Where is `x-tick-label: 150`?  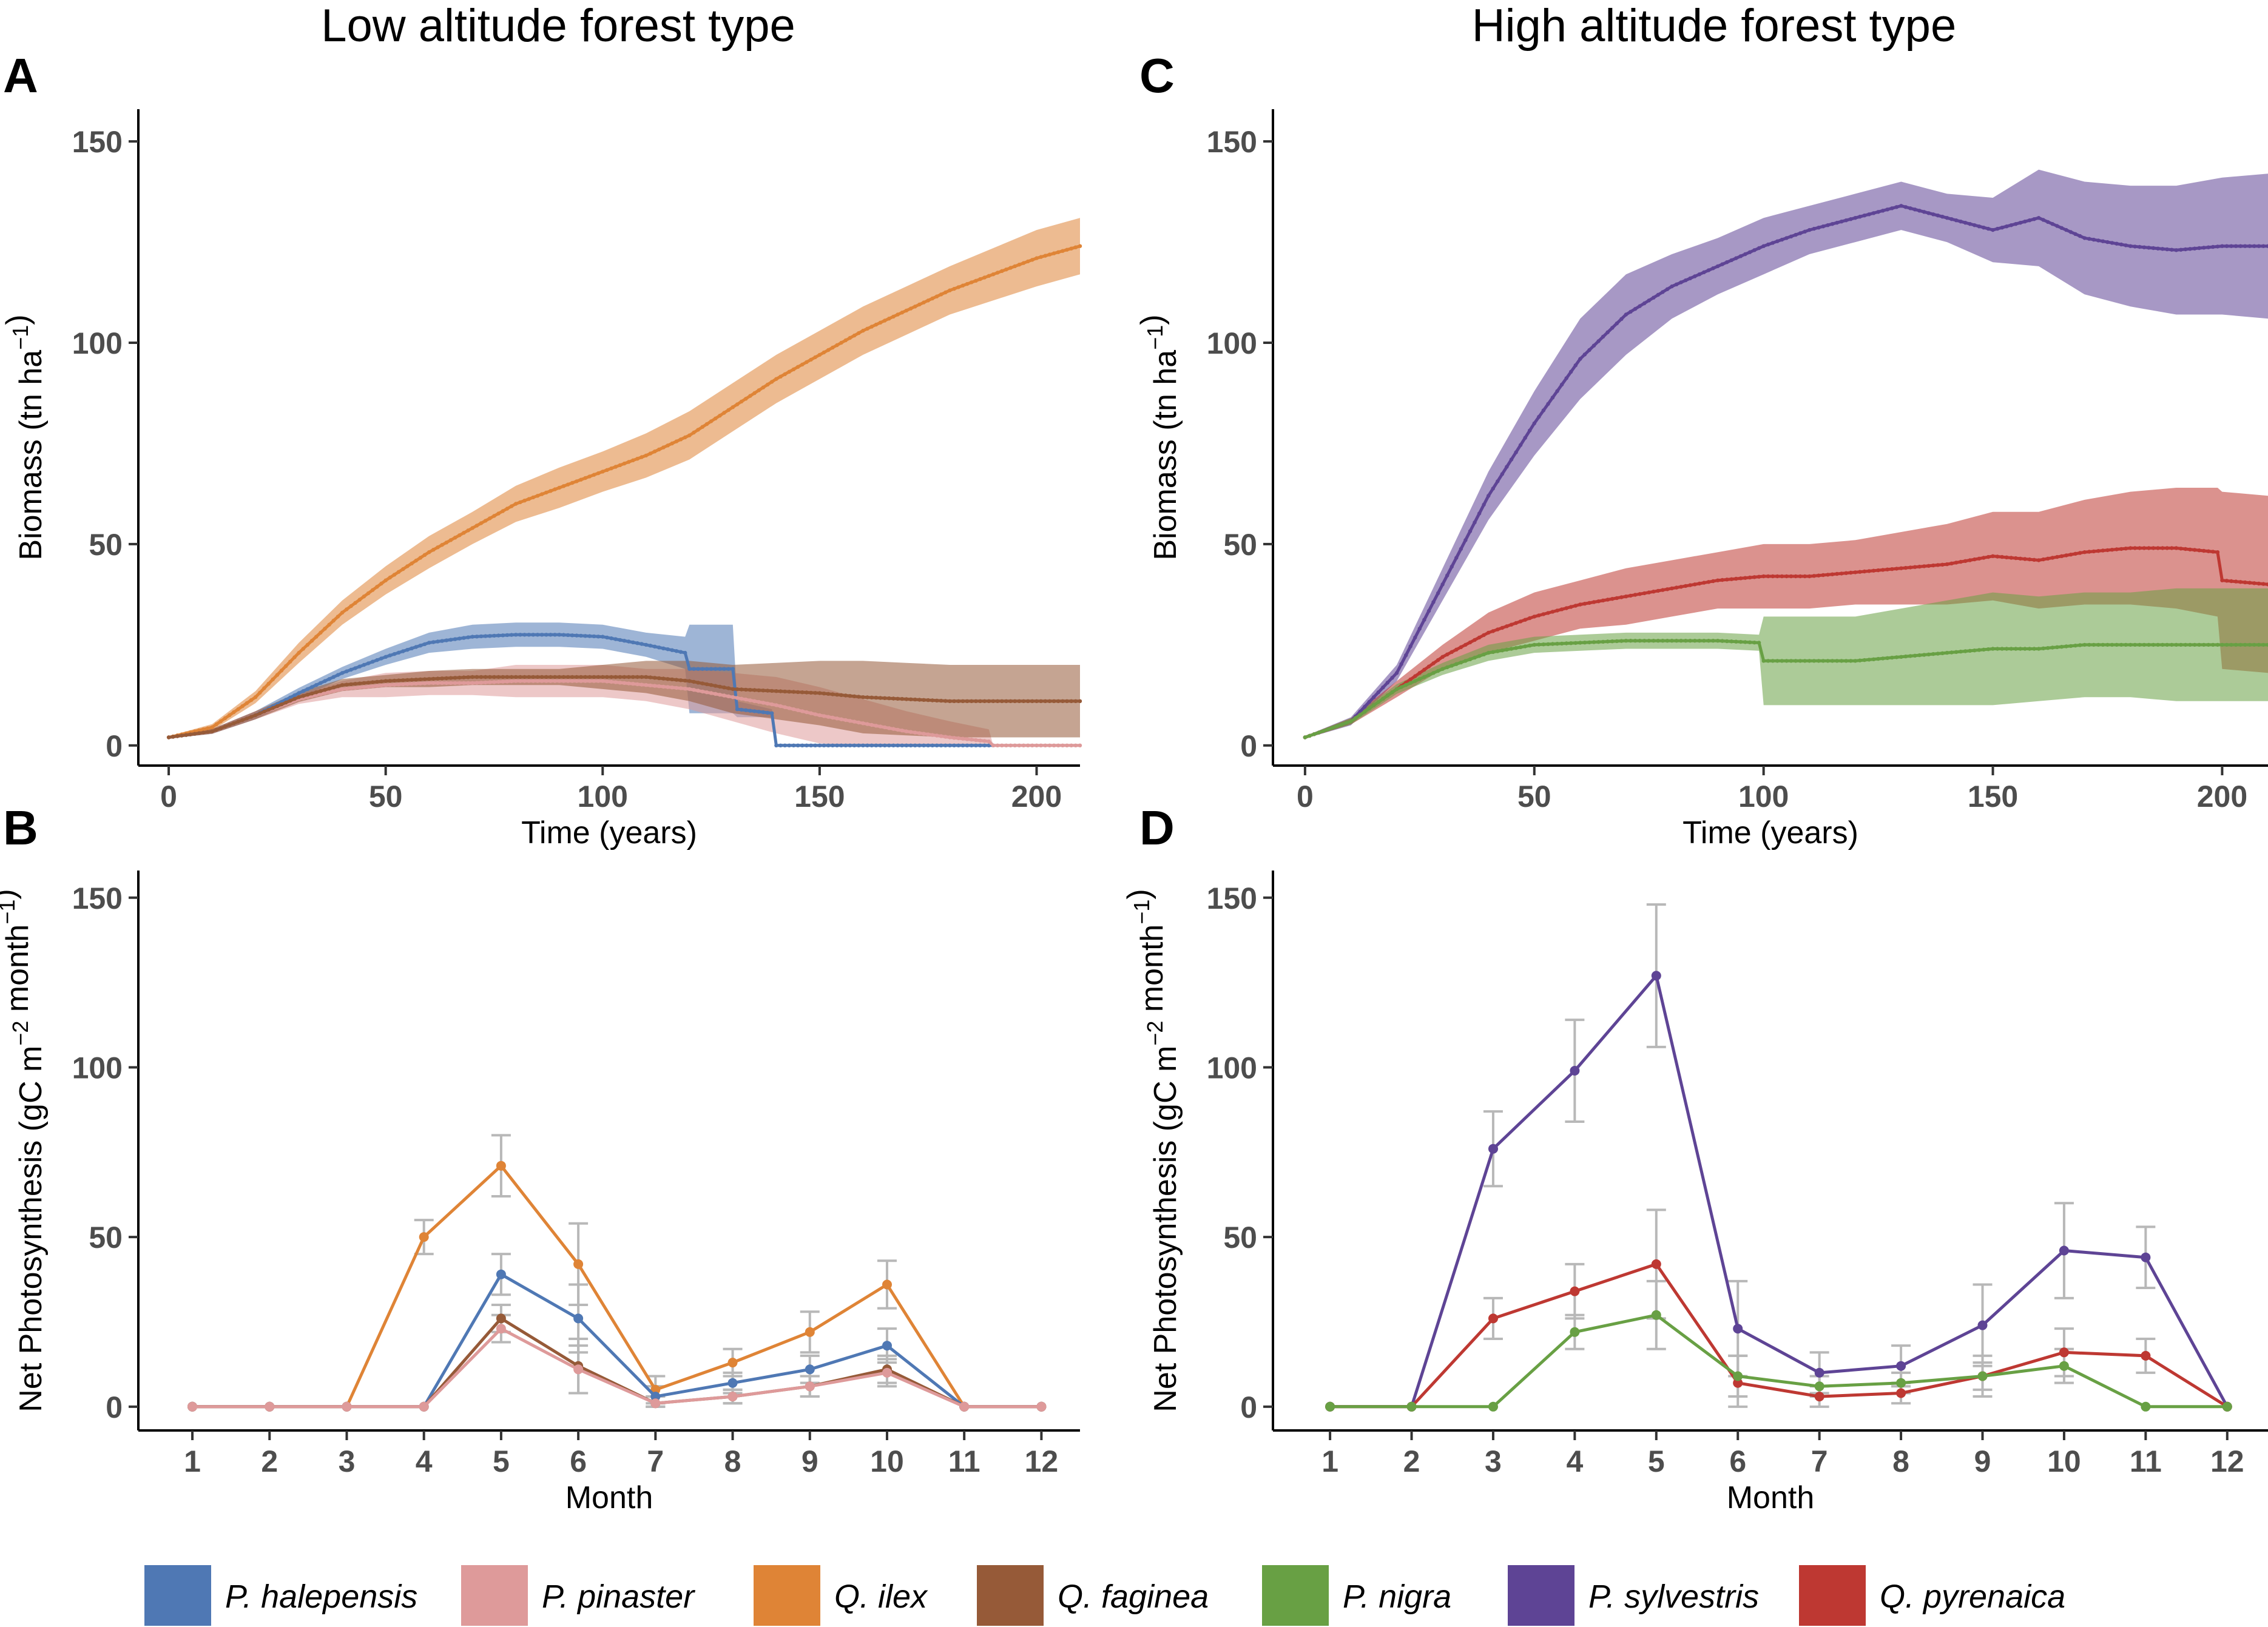 x-tick-label: 150 is located at coordinates (819, 797).